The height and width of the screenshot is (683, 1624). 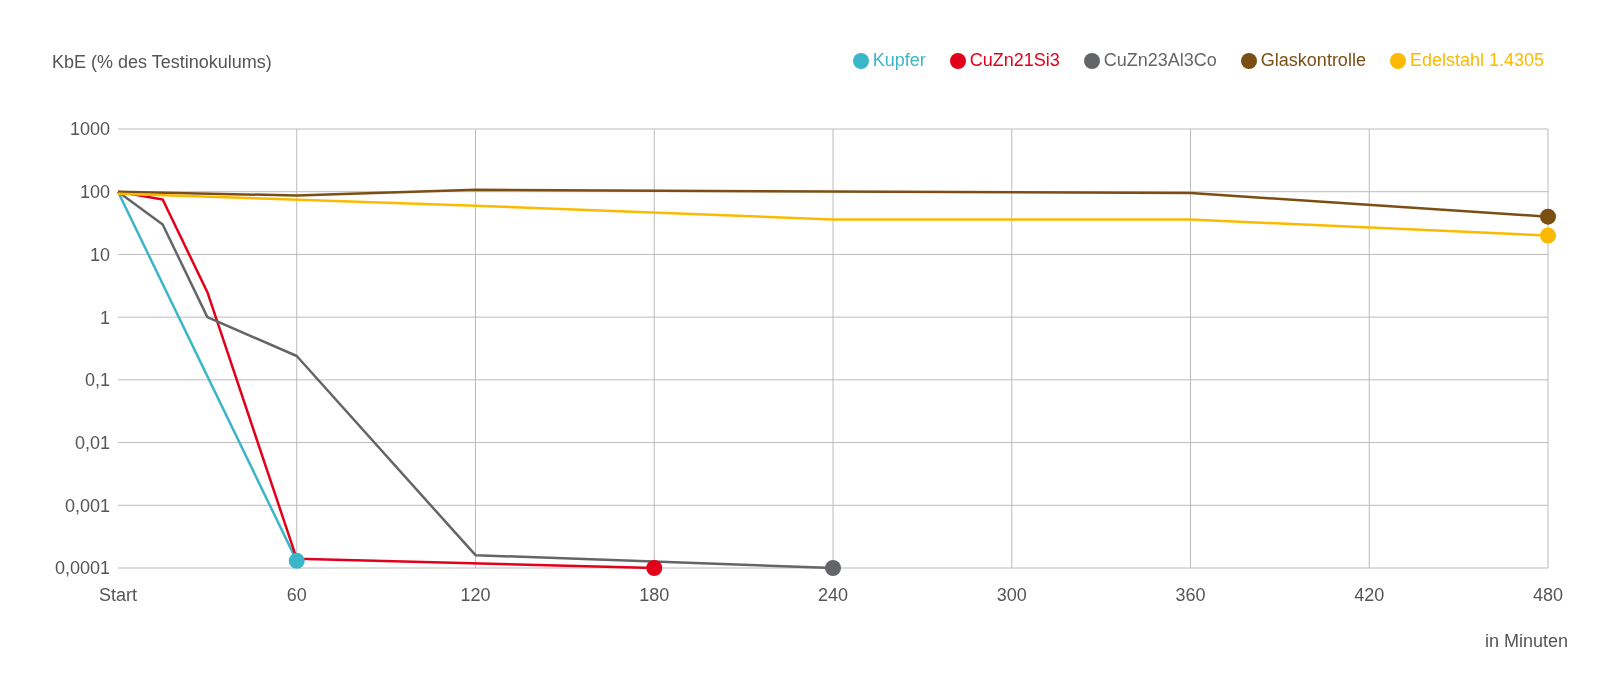 I want to click on y-tick-label: 0,0001, so click(x=82, y=568).